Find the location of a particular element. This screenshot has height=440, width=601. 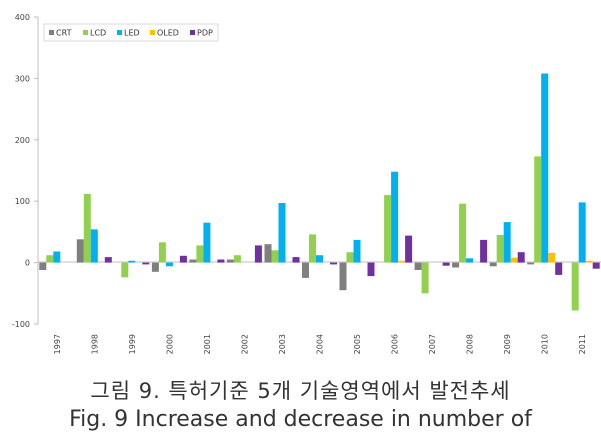

x-tick-label: 2006 is located at coordinates (395, 344).